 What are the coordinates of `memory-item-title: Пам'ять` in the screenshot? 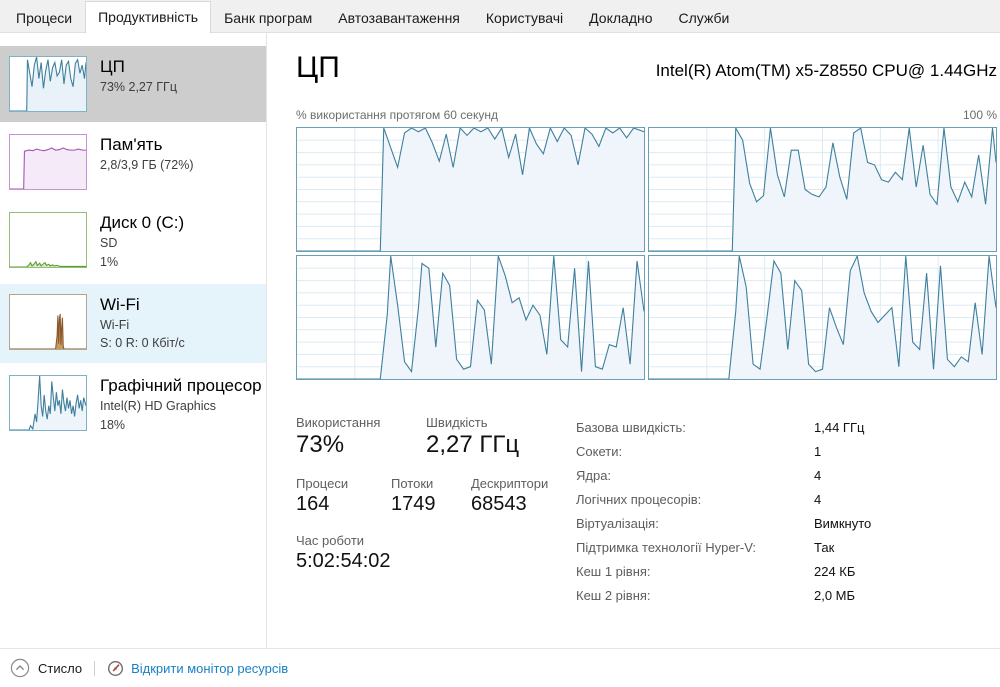 It's located at (131, 144).